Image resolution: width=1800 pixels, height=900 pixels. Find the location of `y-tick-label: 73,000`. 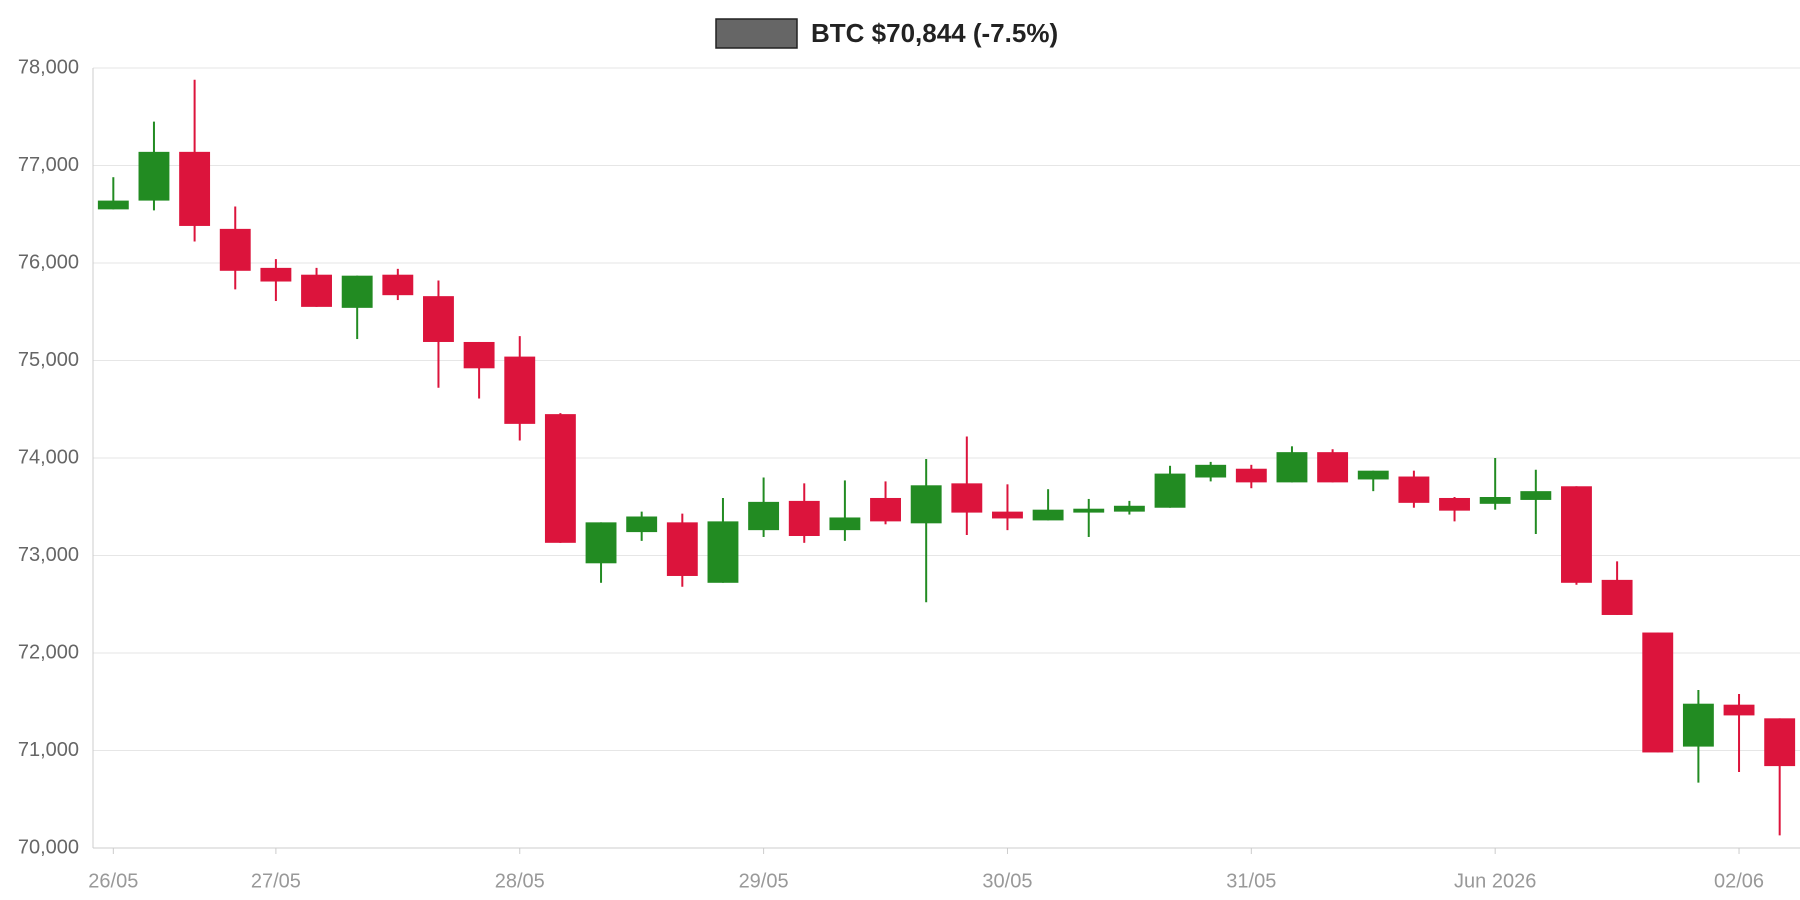

y-tick-label: 73,000 is located at coordinates (48, 555).